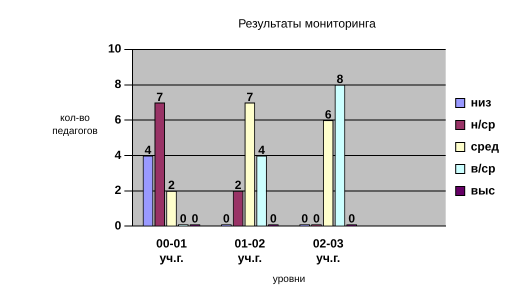 This screenshot has width=517, height=289. Describe the element at coordinates (483, 124) in the screenshot. I see `legend-label: н/ср` at that location.